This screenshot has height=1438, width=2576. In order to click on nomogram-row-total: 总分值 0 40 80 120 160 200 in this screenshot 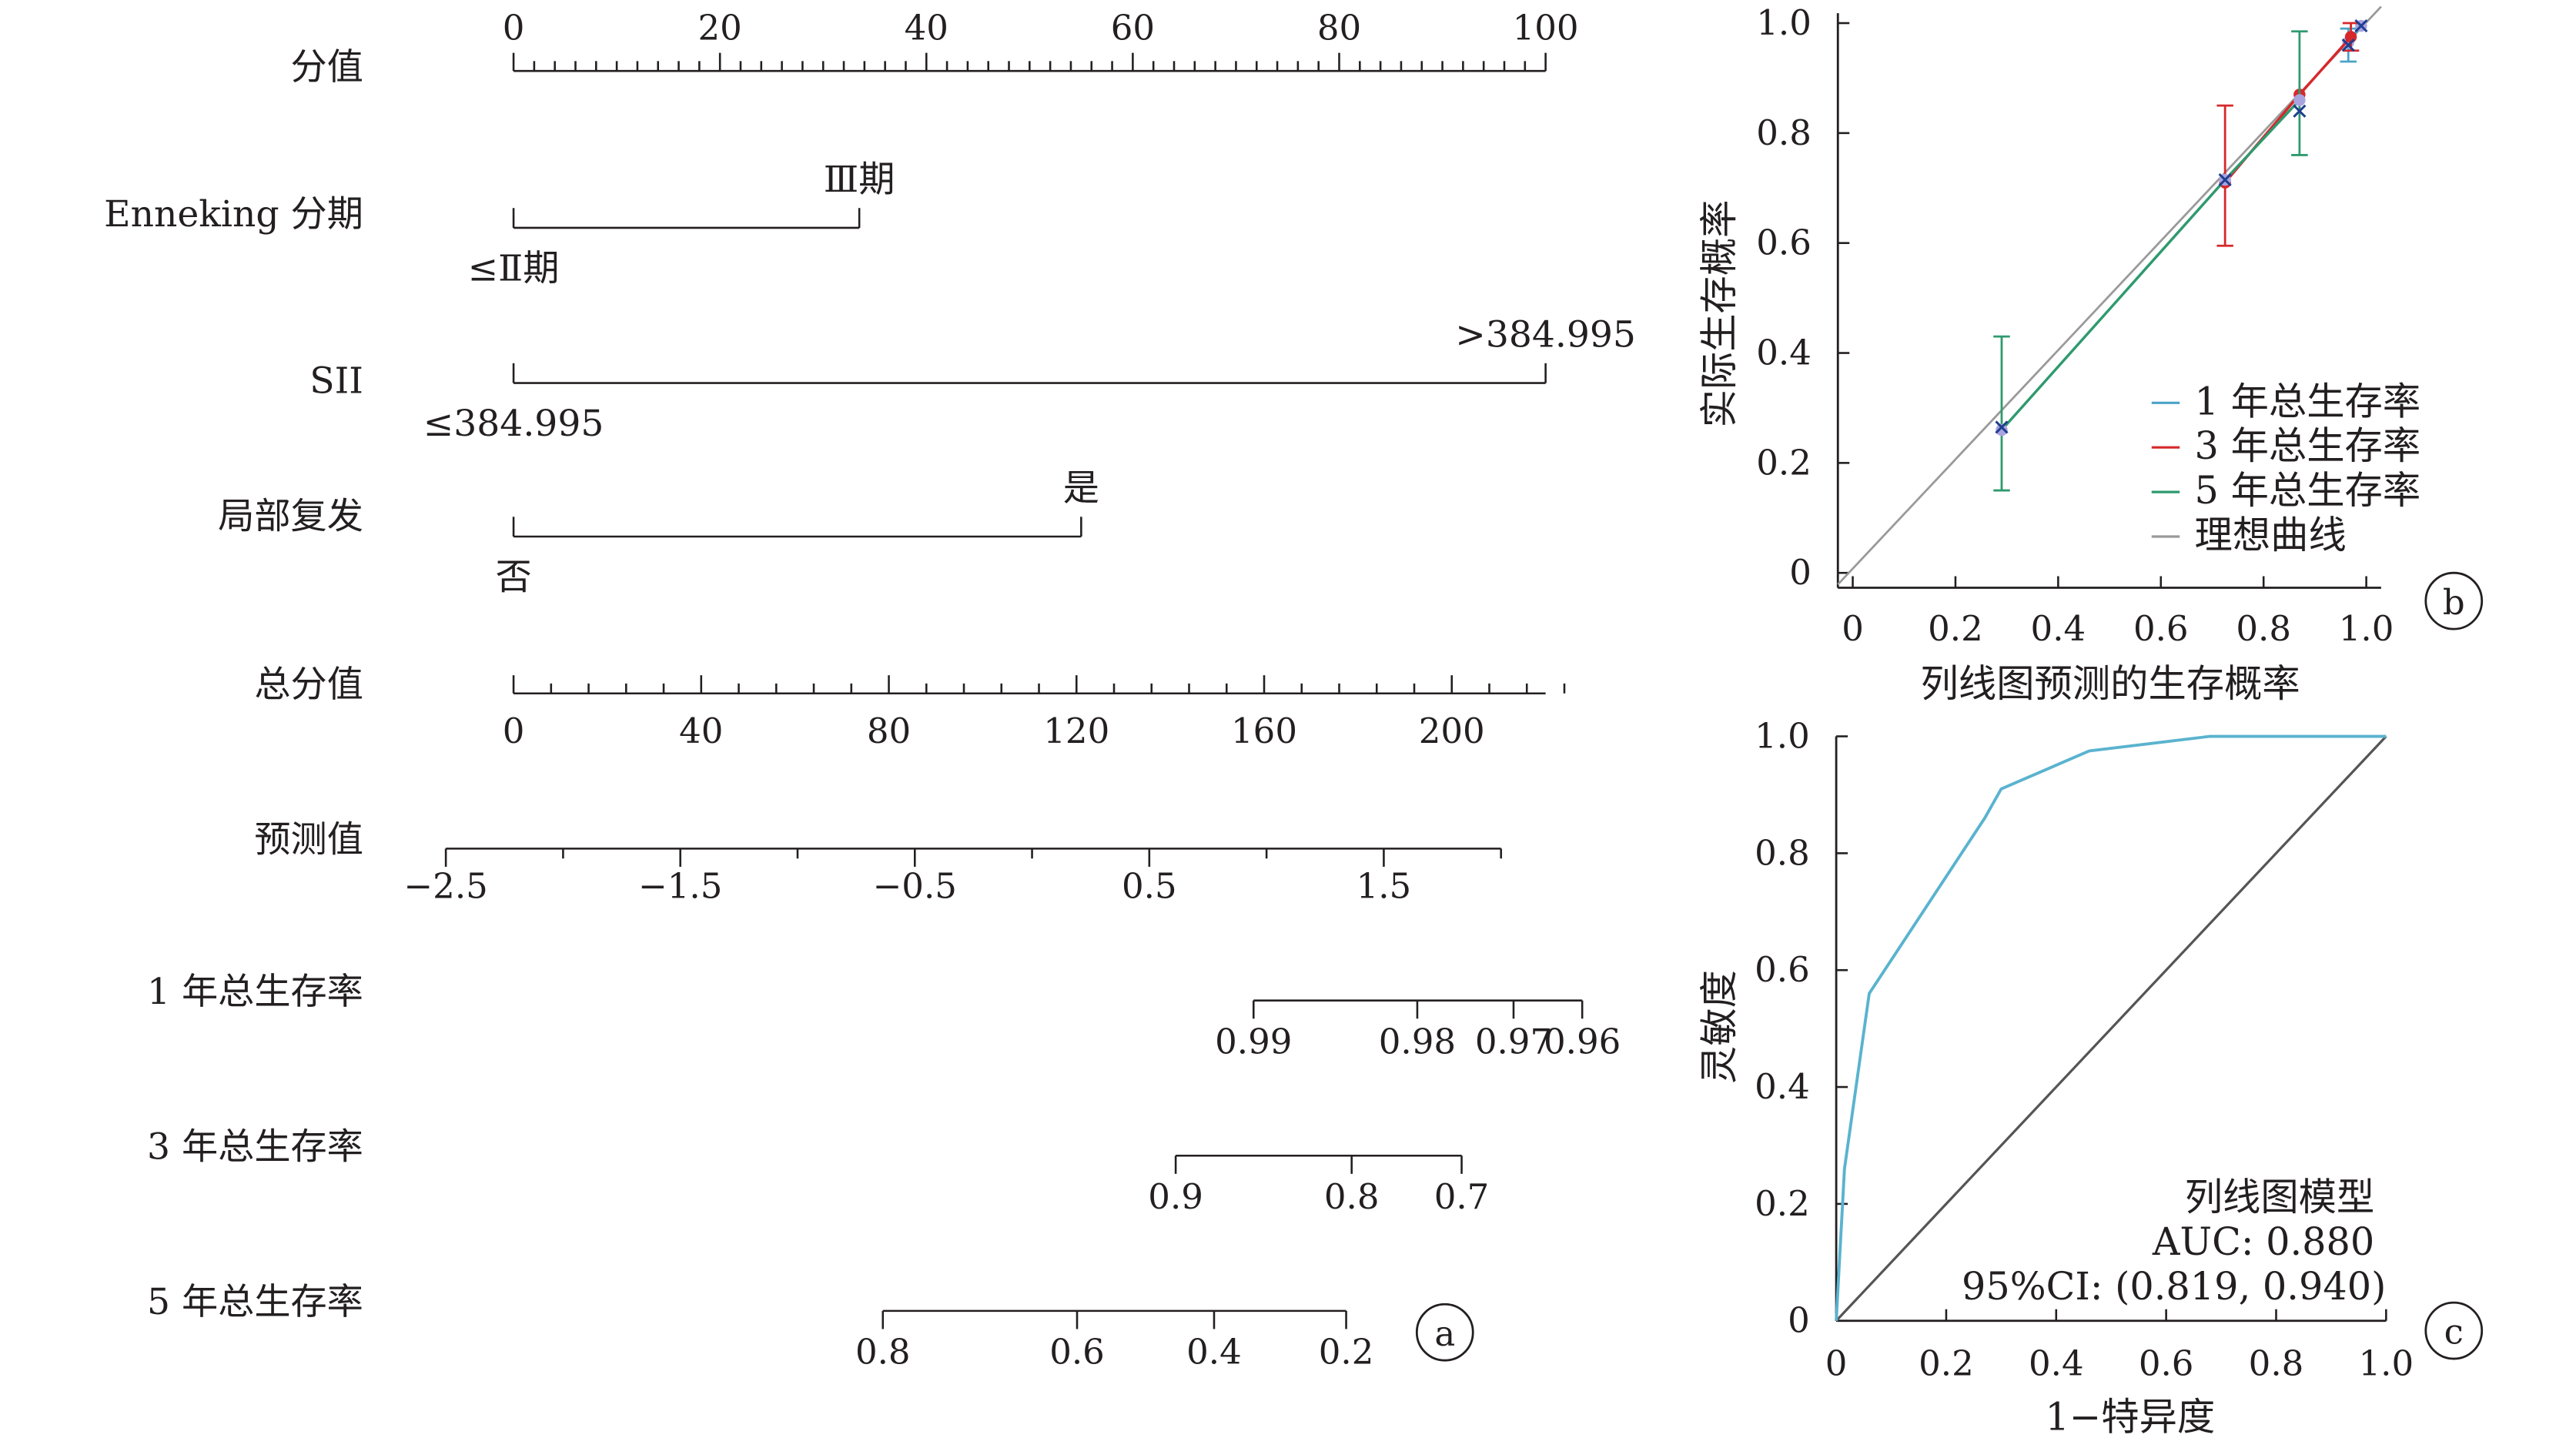, I will do `click(910, 707)`.